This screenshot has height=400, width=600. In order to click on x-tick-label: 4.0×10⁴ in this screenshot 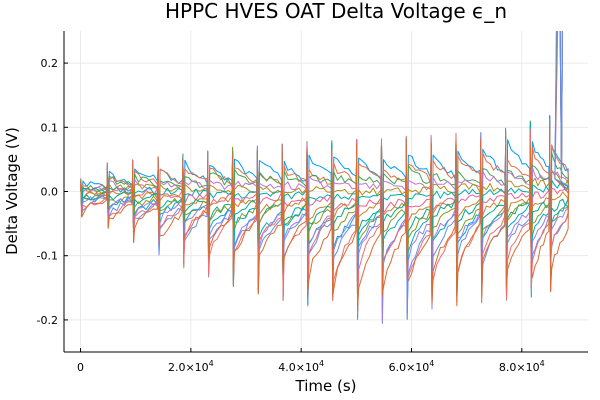, I will do `click(301, 366)`.